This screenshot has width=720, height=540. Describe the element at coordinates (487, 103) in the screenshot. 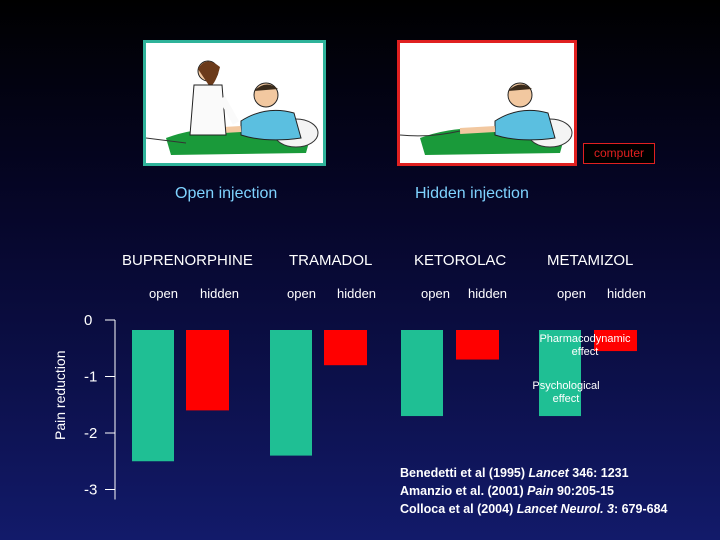

I see `hidden-injection-illustration` at that location.